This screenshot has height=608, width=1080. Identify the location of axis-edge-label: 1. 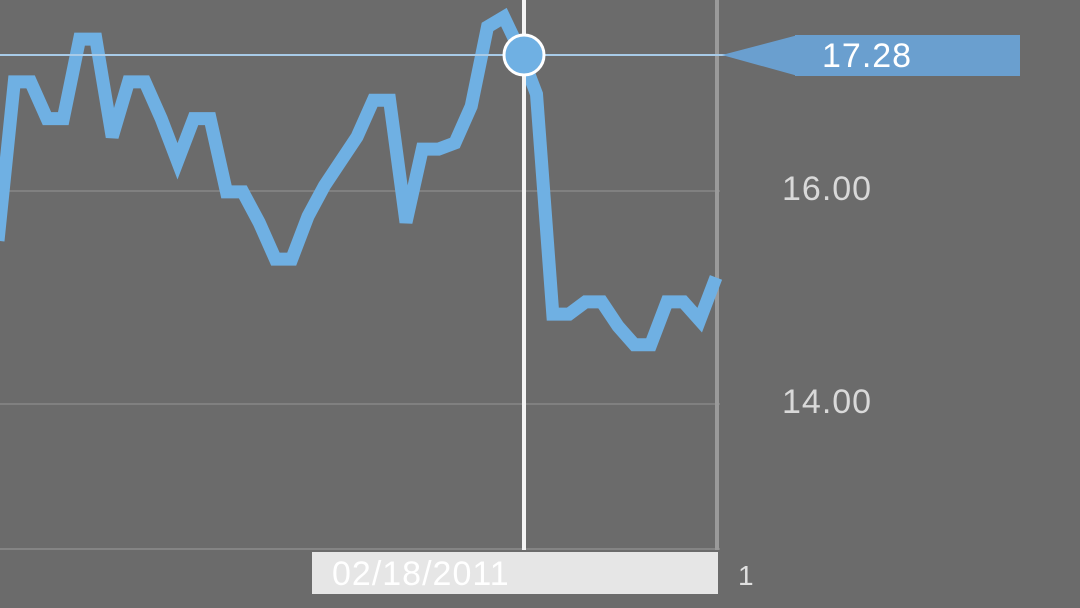
(746, 575).